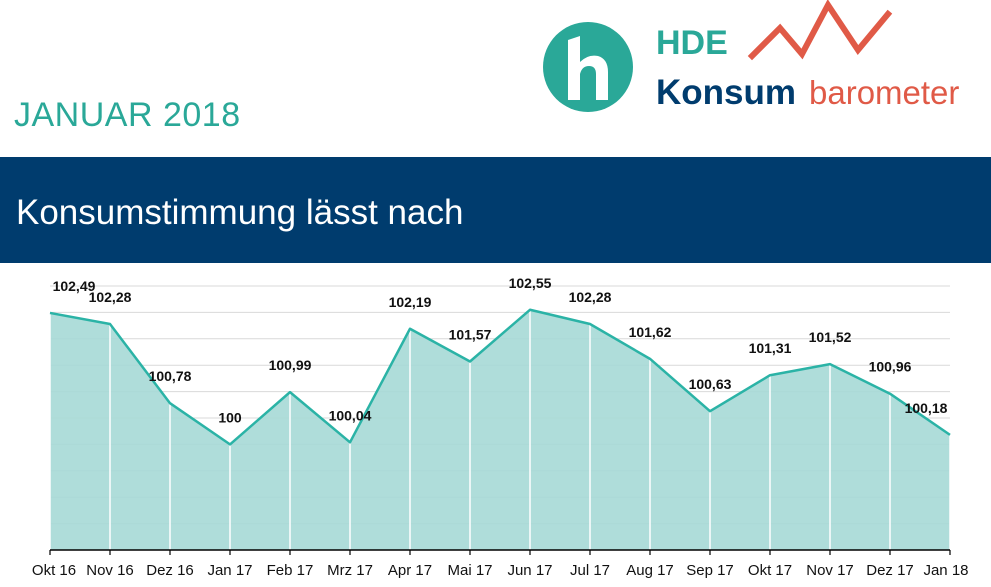  Describe the element at coordinates (410, 302) in the screenshot. I see `data-label: 102,19` at that location.